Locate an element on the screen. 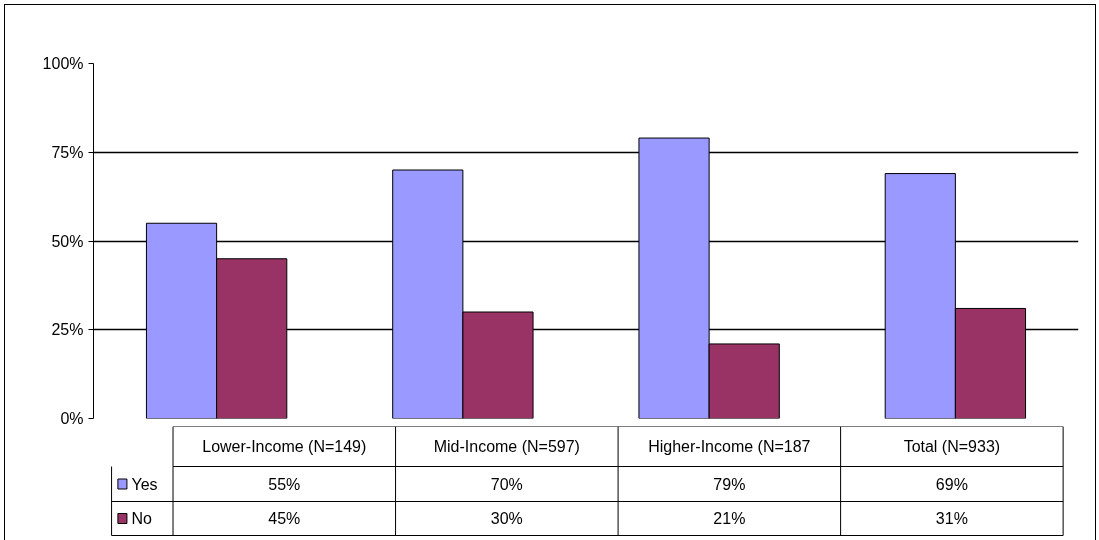  x-tick-label: Higher-Income (N=187 is located at coordinates (729, 446).